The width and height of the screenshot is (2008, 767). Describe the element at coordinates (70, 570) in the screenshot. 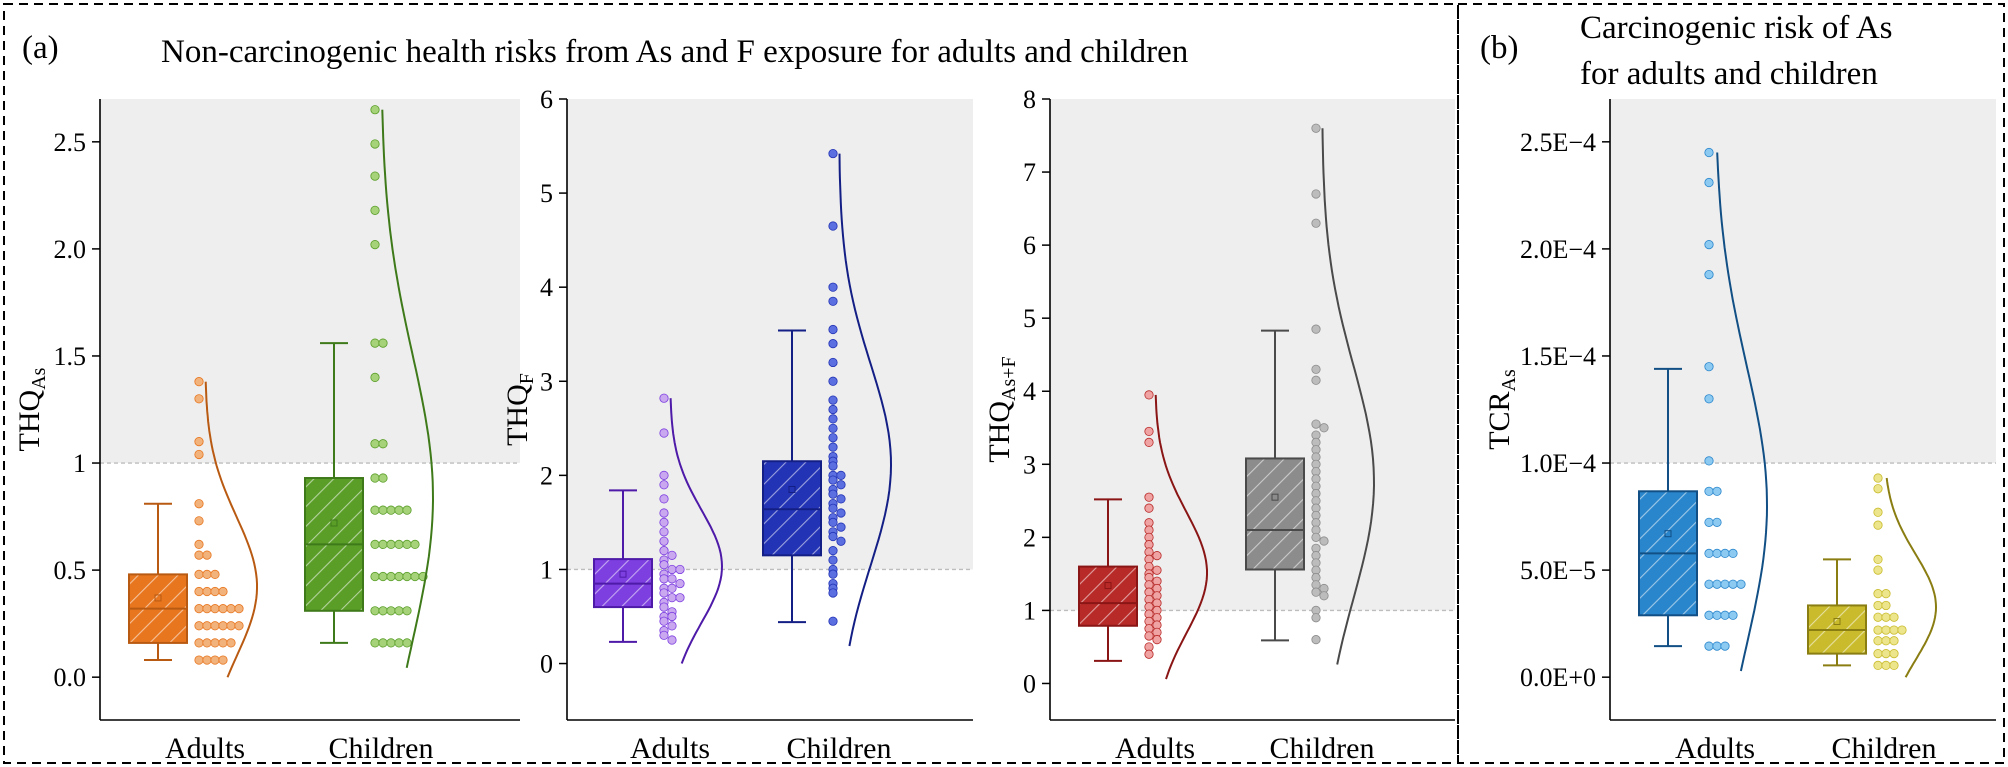

I see `y-tick-label: 0.5` at that location.